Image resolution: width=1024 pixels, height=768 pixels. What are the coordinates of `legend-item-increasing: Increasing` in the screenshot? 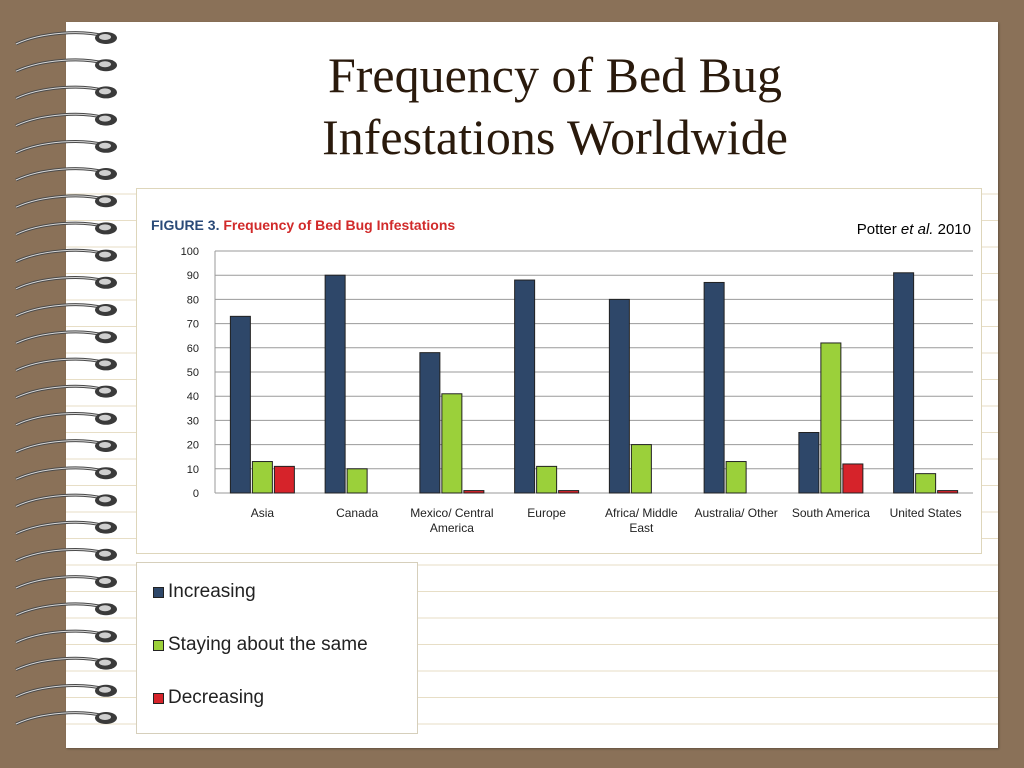 It's located at (204, 592).